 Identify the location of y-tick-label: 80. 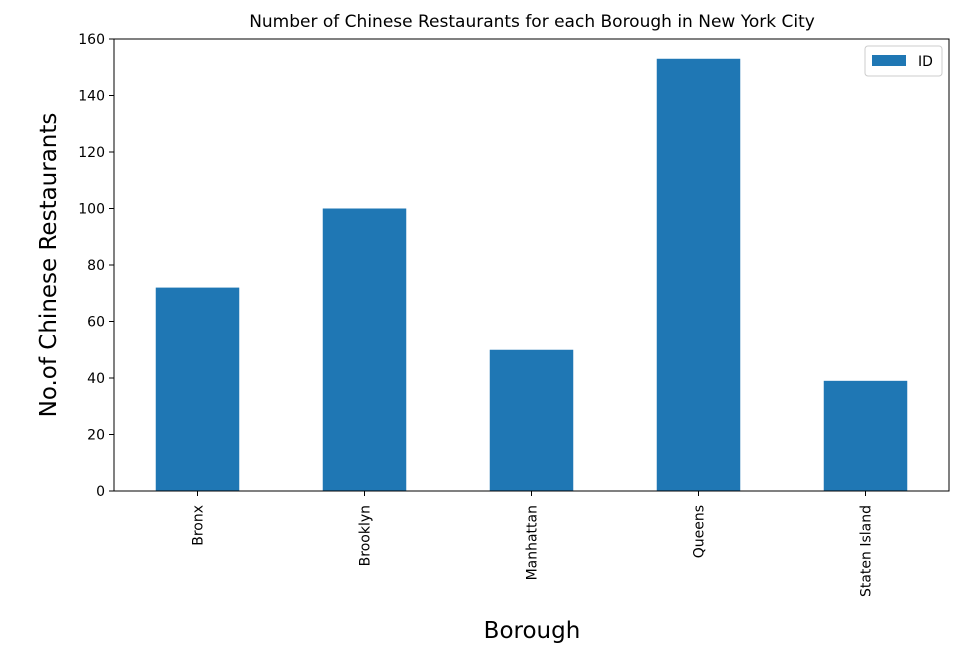
(96, 266).